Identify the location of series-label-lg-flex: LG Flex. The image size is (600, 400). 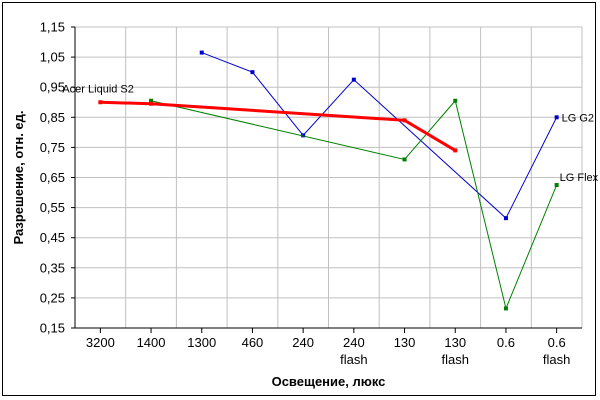
(579, 178).